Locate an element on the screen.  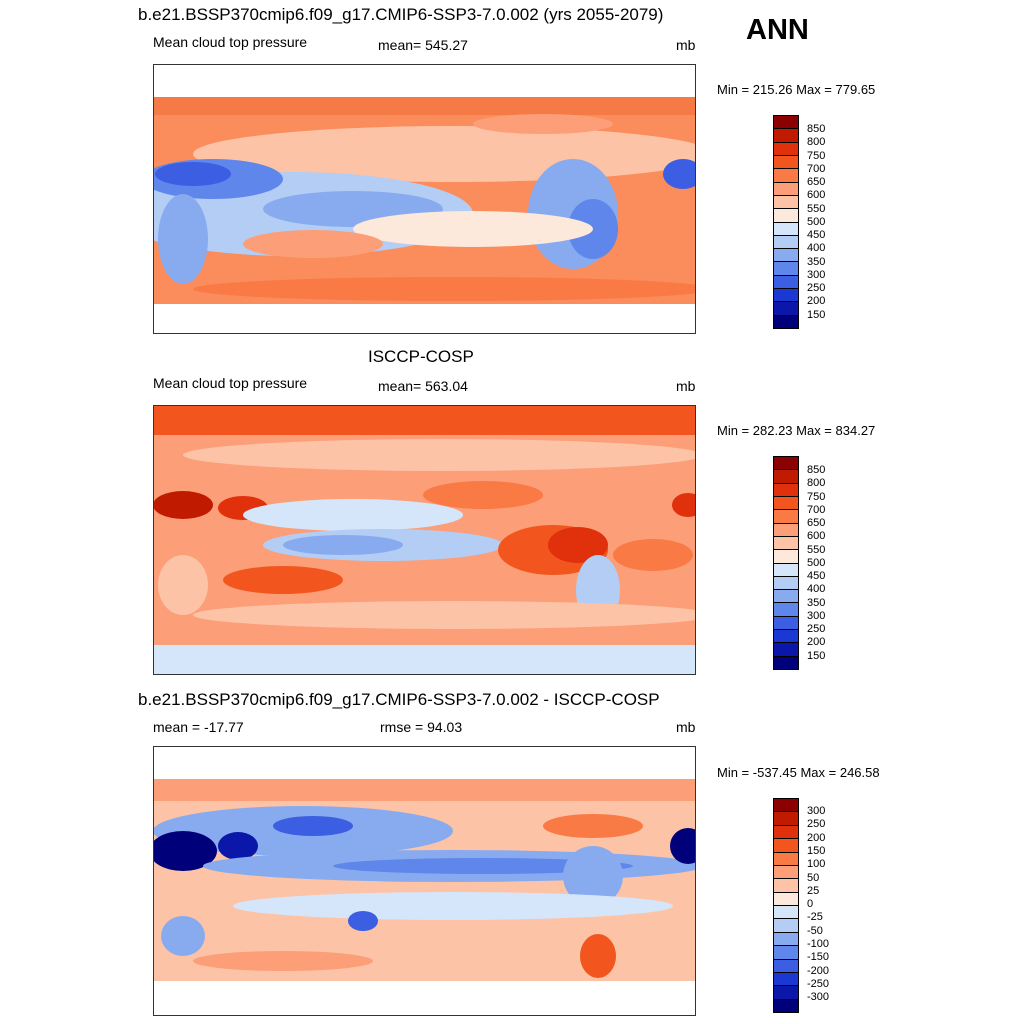
cbar-tick: 0 is located at coordinates (810, 904).